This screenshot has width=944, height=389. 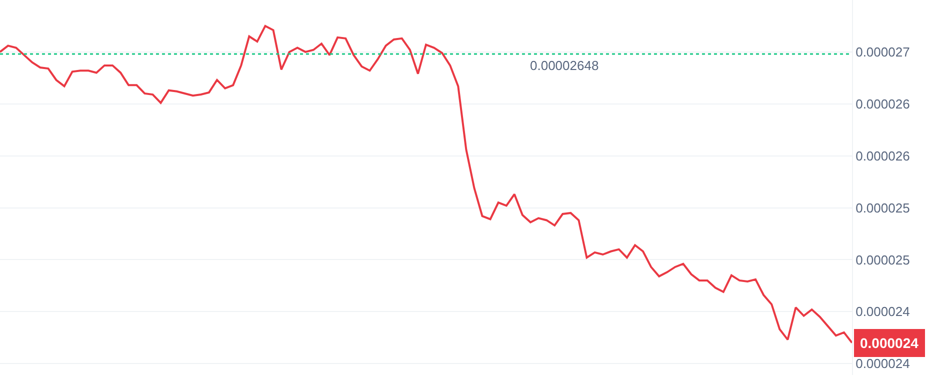 I want to click on y-tick-label: 0.000027, so click(x=883, y=52).